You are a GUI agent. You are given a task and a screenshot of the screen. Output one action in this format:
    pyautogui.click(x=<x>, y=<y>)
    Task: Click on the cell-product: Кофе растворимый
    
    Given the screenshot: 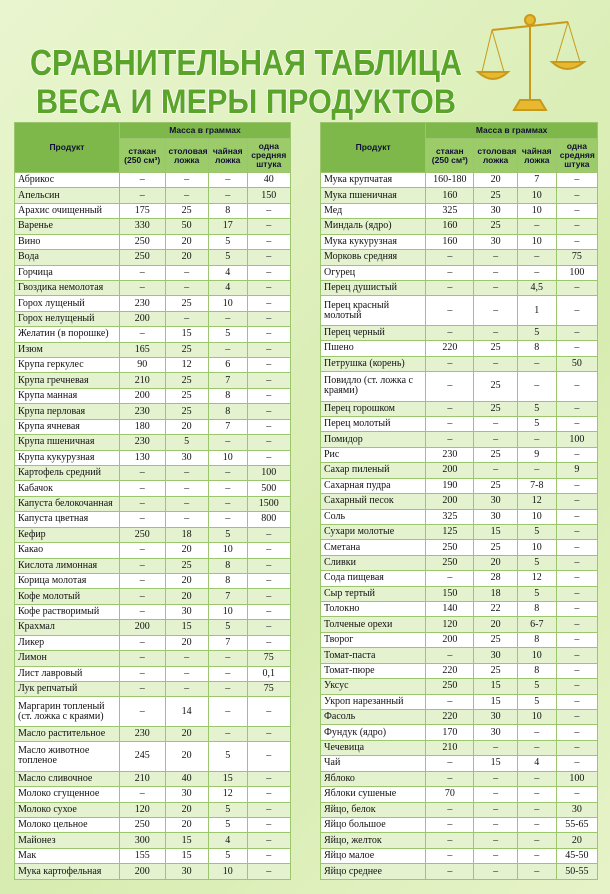 What is the action you would take?
    pyautogui.click(x=67, y=612)
    